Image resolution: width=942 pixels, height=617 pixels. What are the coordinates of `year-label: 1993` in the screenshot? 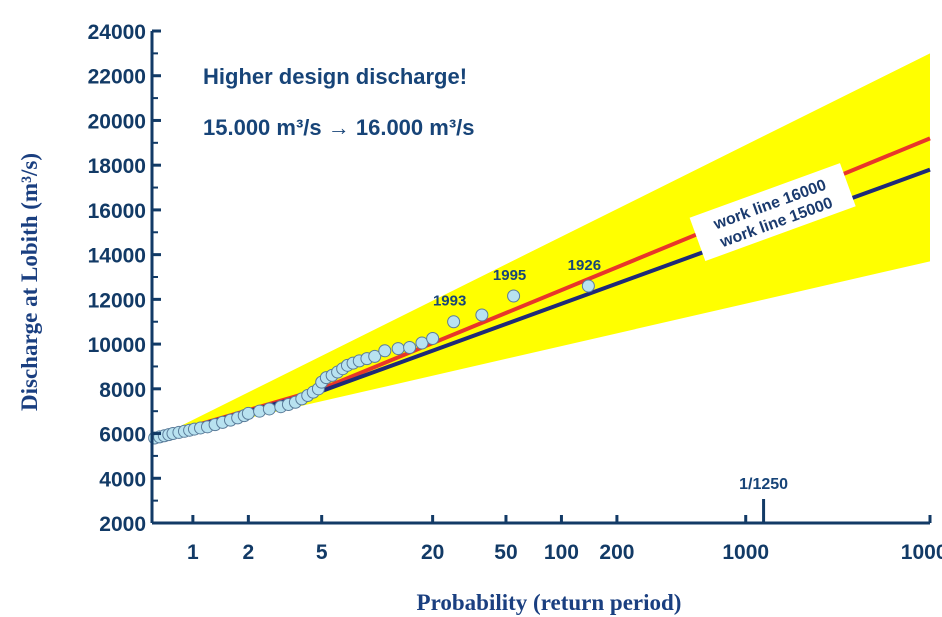 It's located at (449, 301).